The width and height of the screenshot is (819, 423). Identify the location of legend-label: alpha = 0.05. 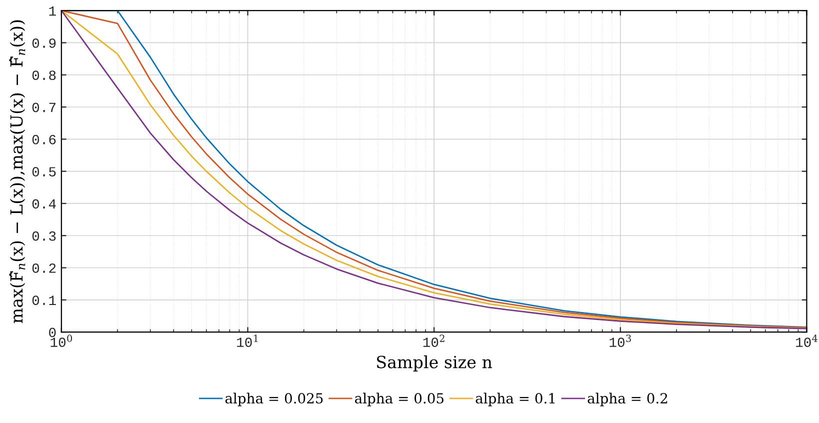
(399, 399).